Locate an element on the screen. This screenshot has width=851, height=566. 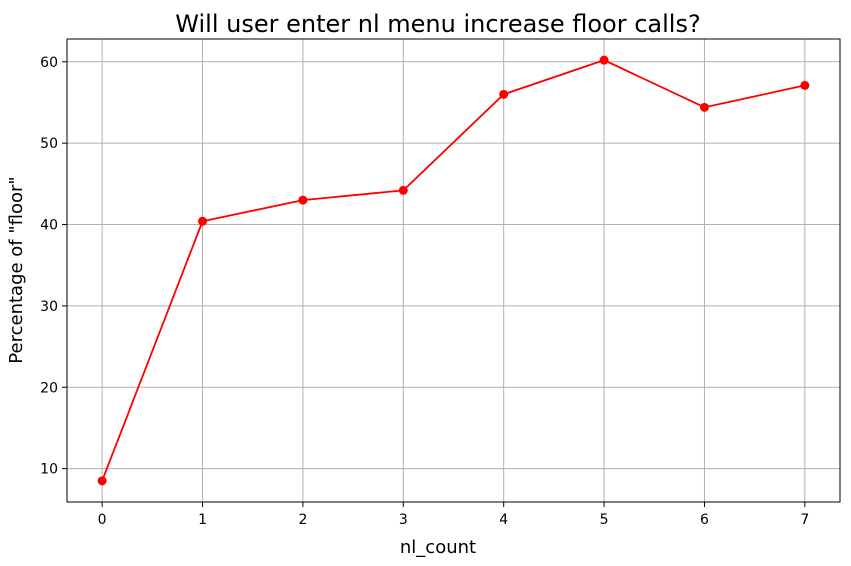
y-tick-label: 10 is located at coordinates (49, 470).